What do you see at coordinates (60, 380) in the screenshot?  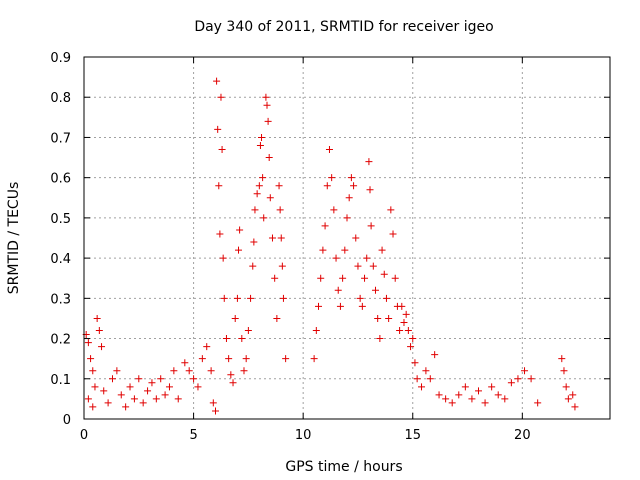 I see `y-tick-label: 0.1` at bounding box center [60, 380].